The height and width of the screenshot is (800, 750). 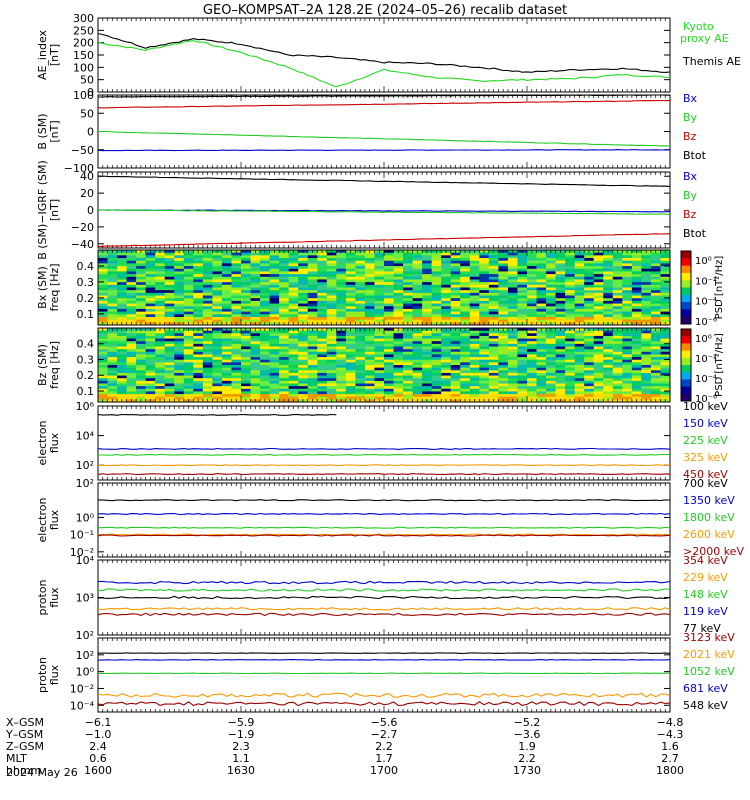 I want to click on y-tick-label: 20, so click(x=87, y=193).